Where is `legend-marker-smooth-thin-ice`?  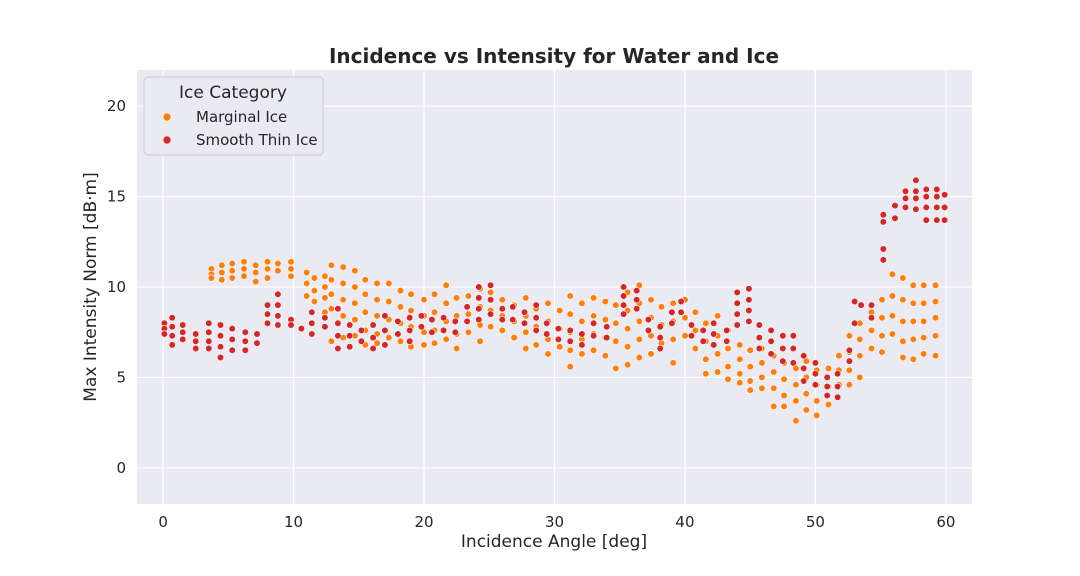 legend-marker-smooth-thin-ice is located at coordinates (167, 140).